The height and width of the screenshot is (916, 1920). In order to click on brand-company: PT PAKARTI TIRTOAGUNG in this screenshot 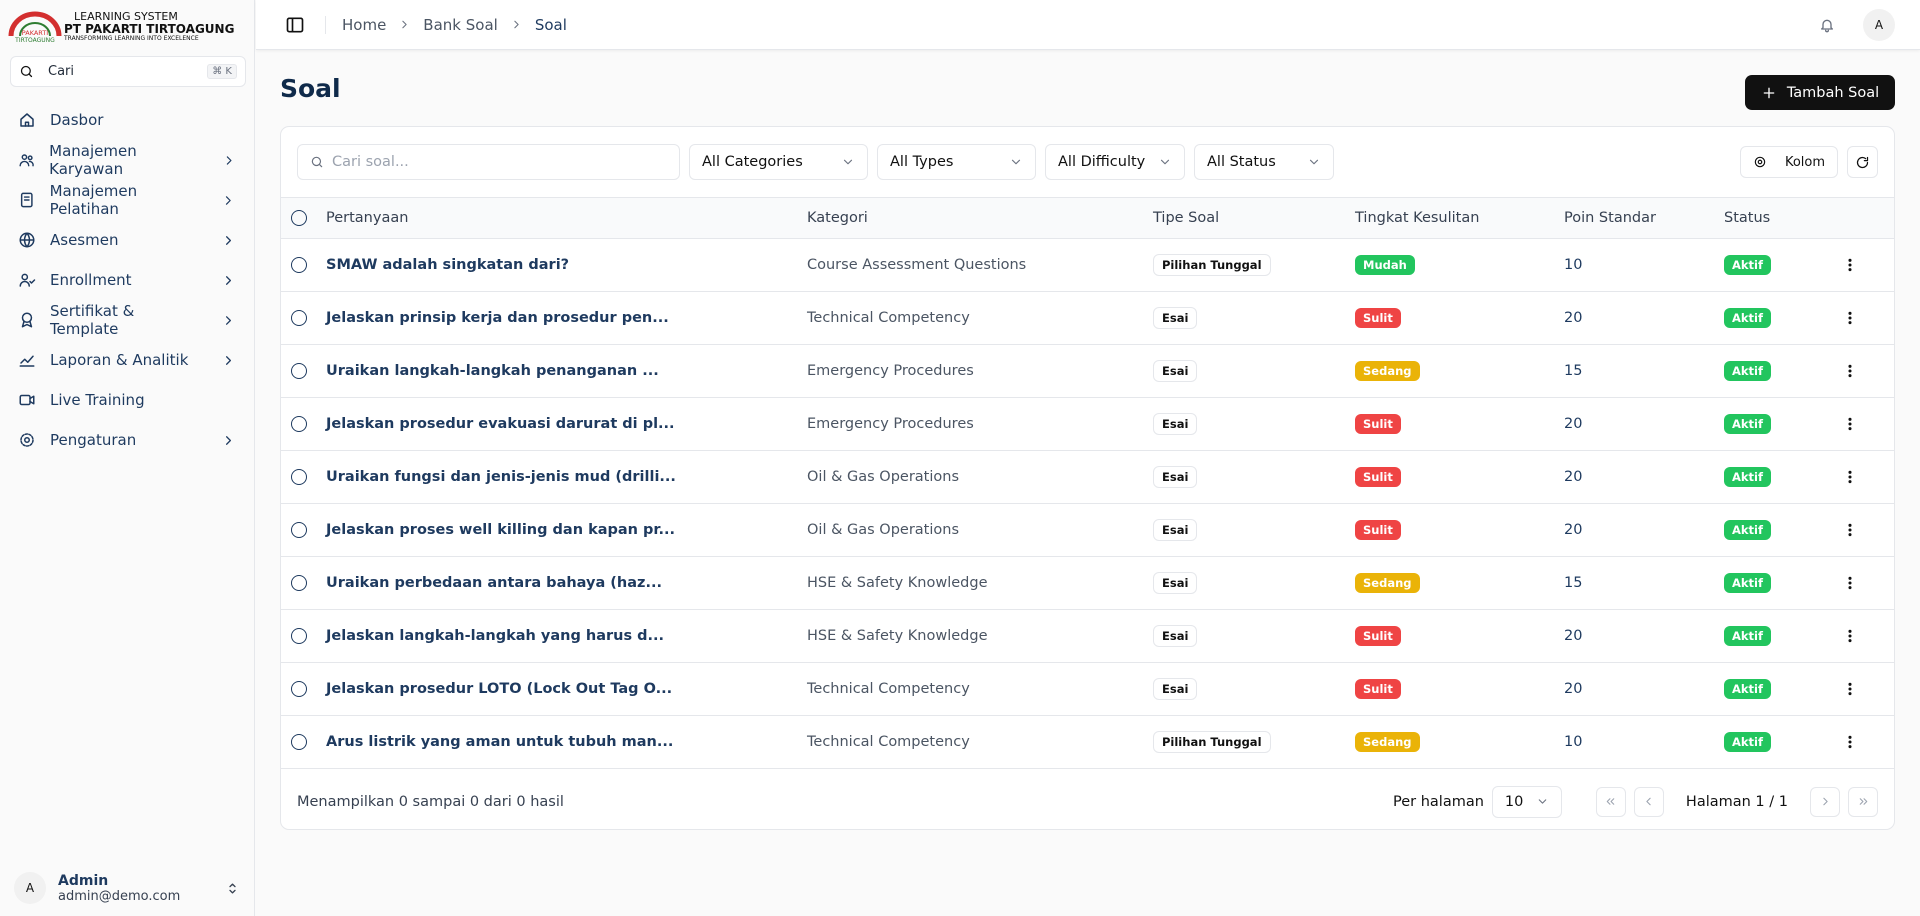, I will do `click(149, 29)`.